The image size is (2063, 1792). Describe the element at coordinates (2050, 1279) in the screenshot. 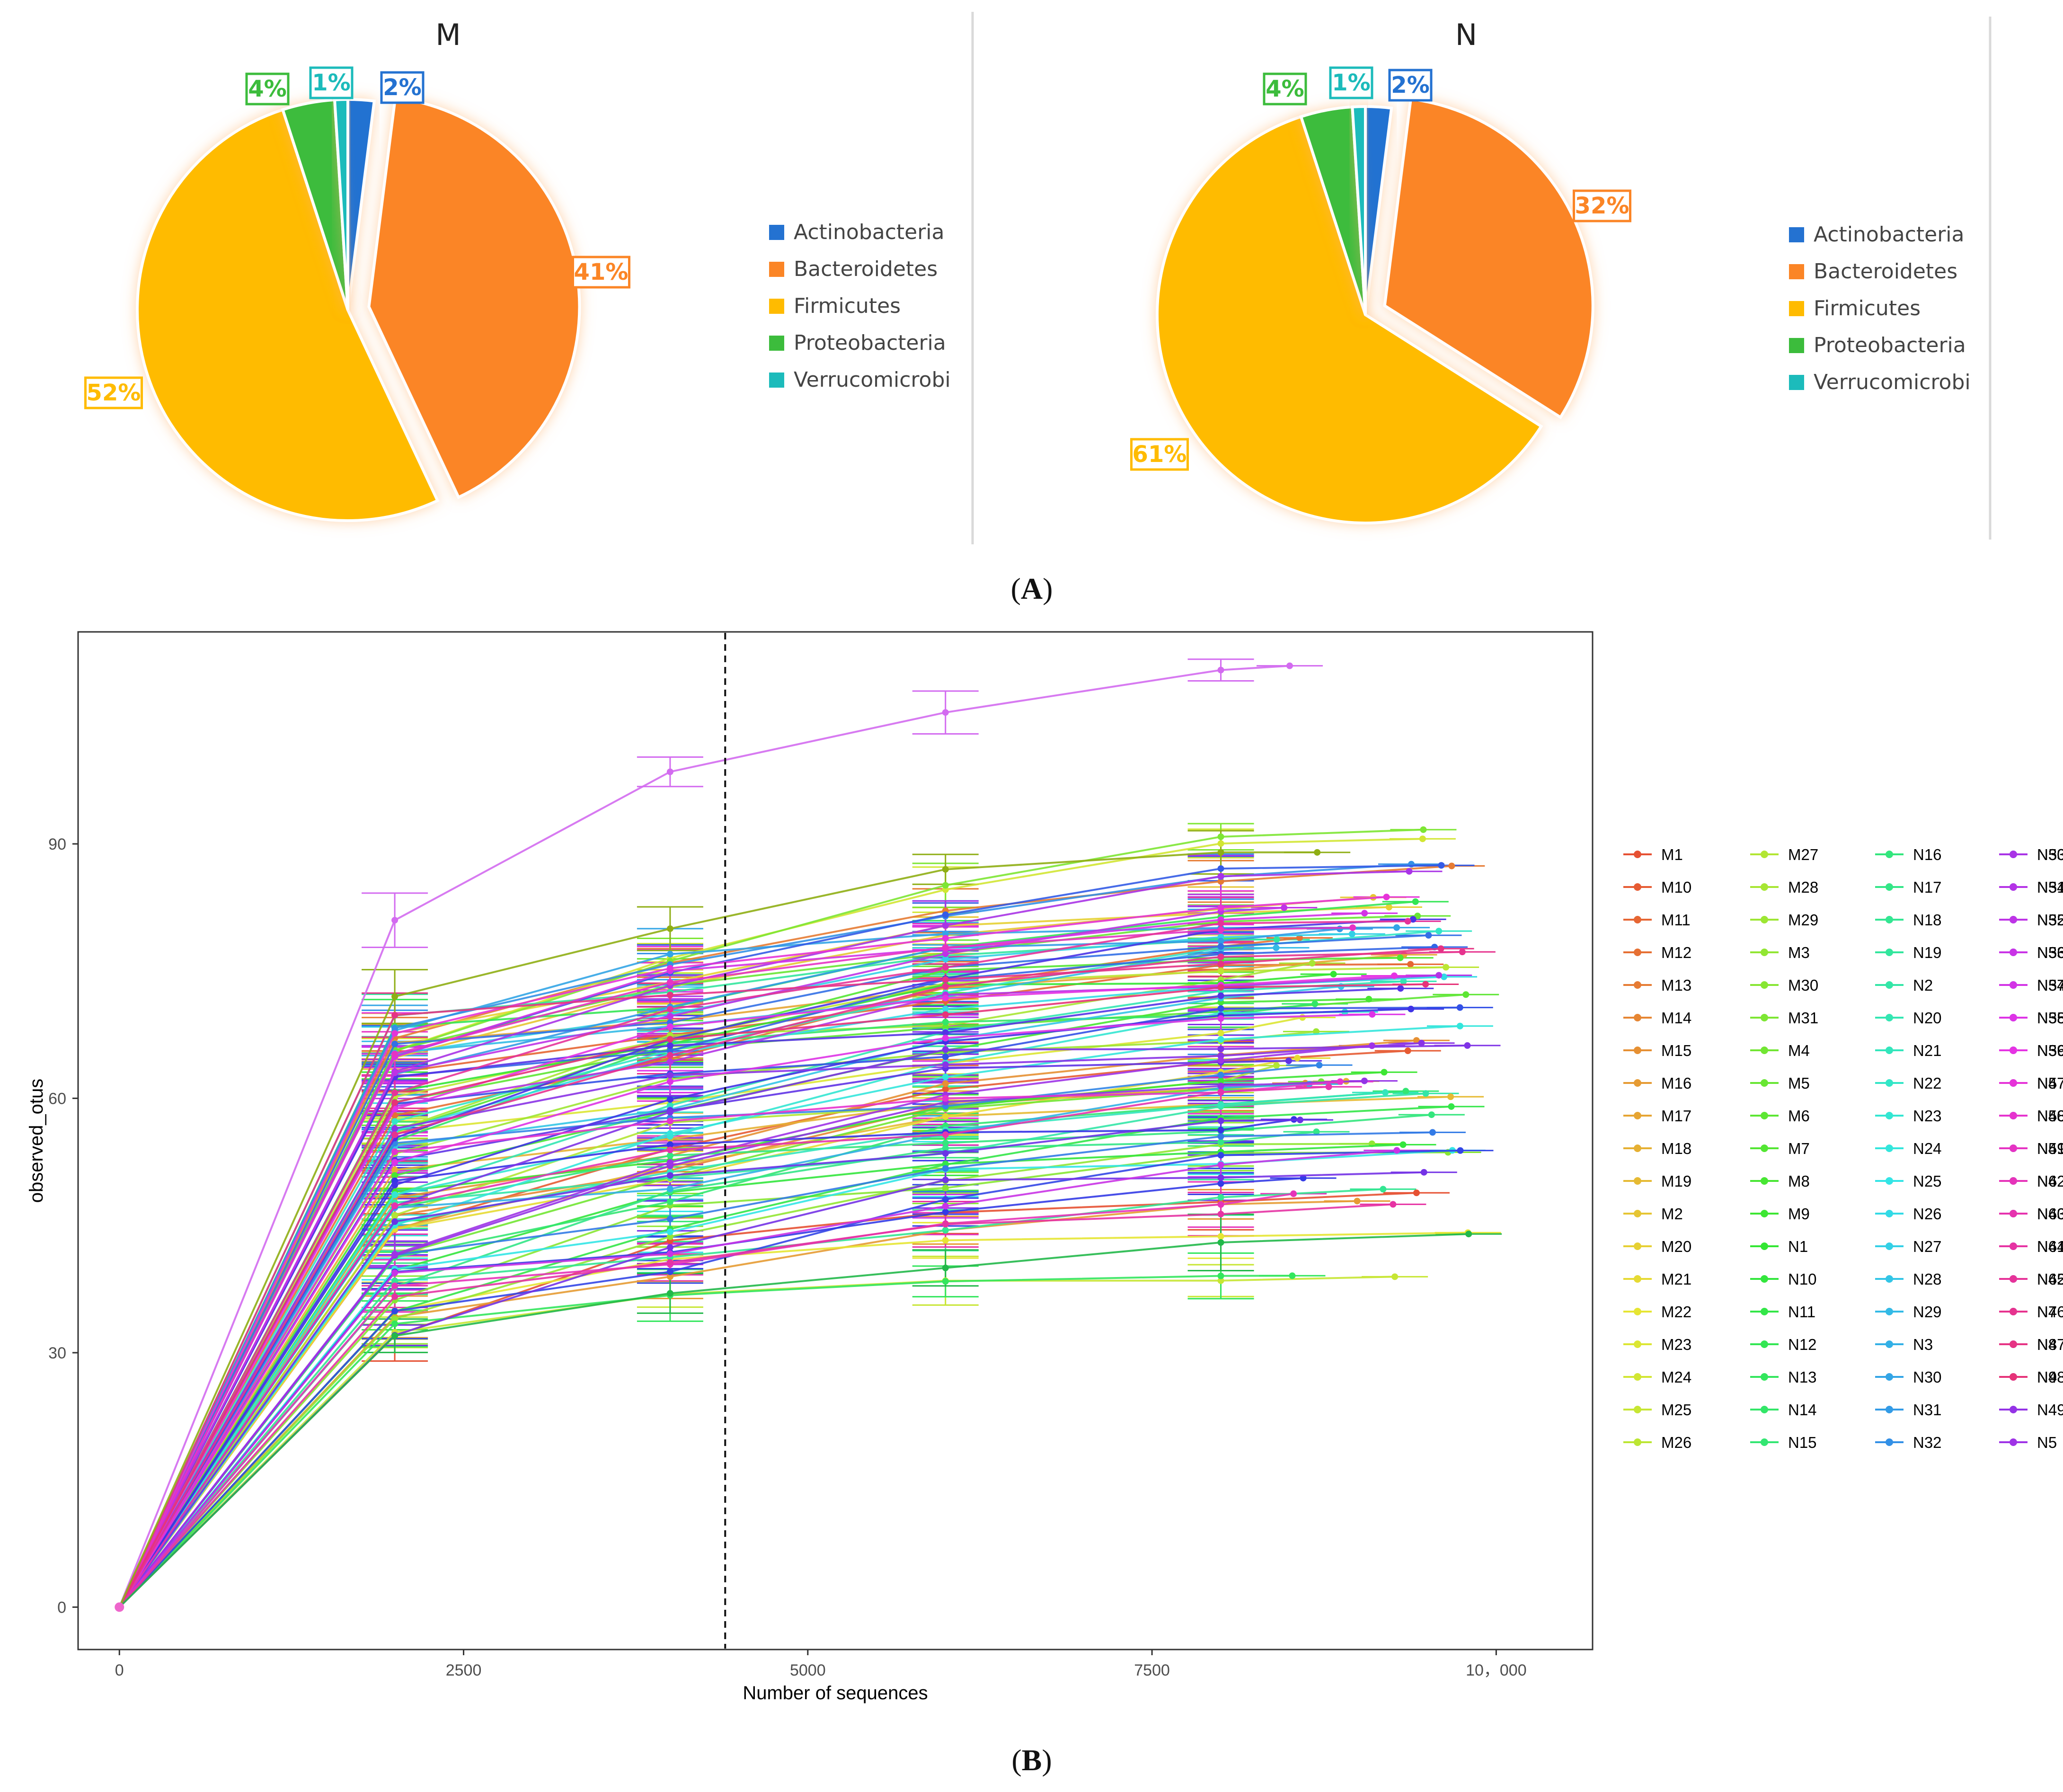

I see `legend-entry-label: N62` at that location.